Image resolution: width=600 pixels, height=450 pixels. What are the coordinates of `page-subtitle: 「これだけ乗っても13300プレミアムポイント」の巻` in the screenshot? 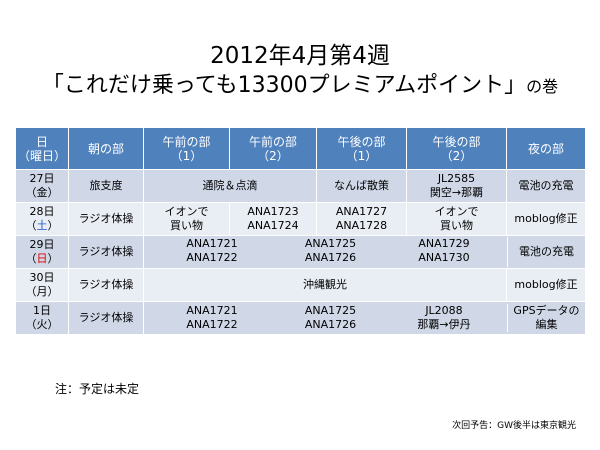 It's located at (300, 86).